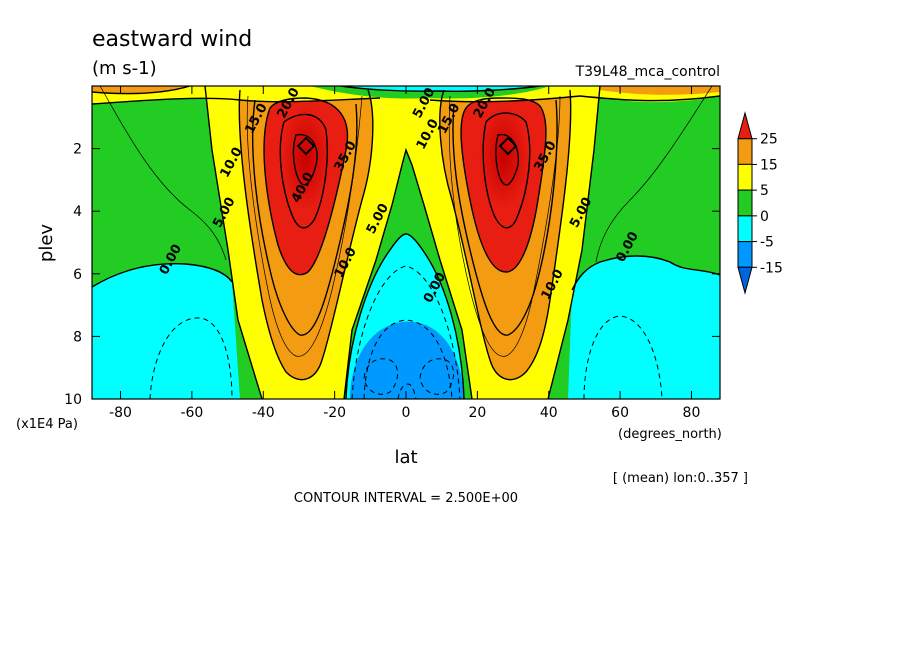  Describe the element at coordinates (764, 217) in the screenshot. I see `colorbar-label: 0` at that location.